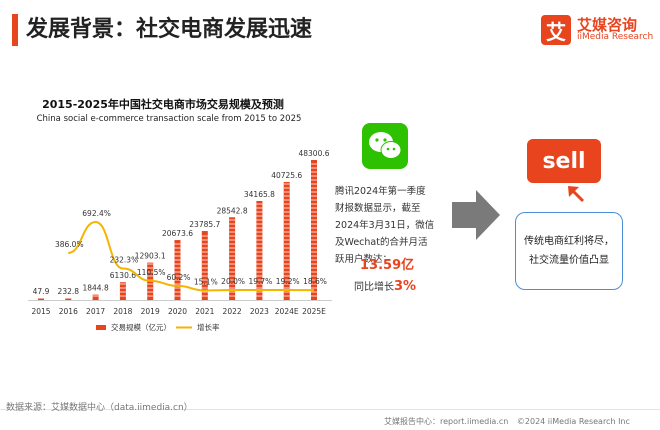 The image size is (660, 430). I want to click on bar-2023, so click(259, 250).